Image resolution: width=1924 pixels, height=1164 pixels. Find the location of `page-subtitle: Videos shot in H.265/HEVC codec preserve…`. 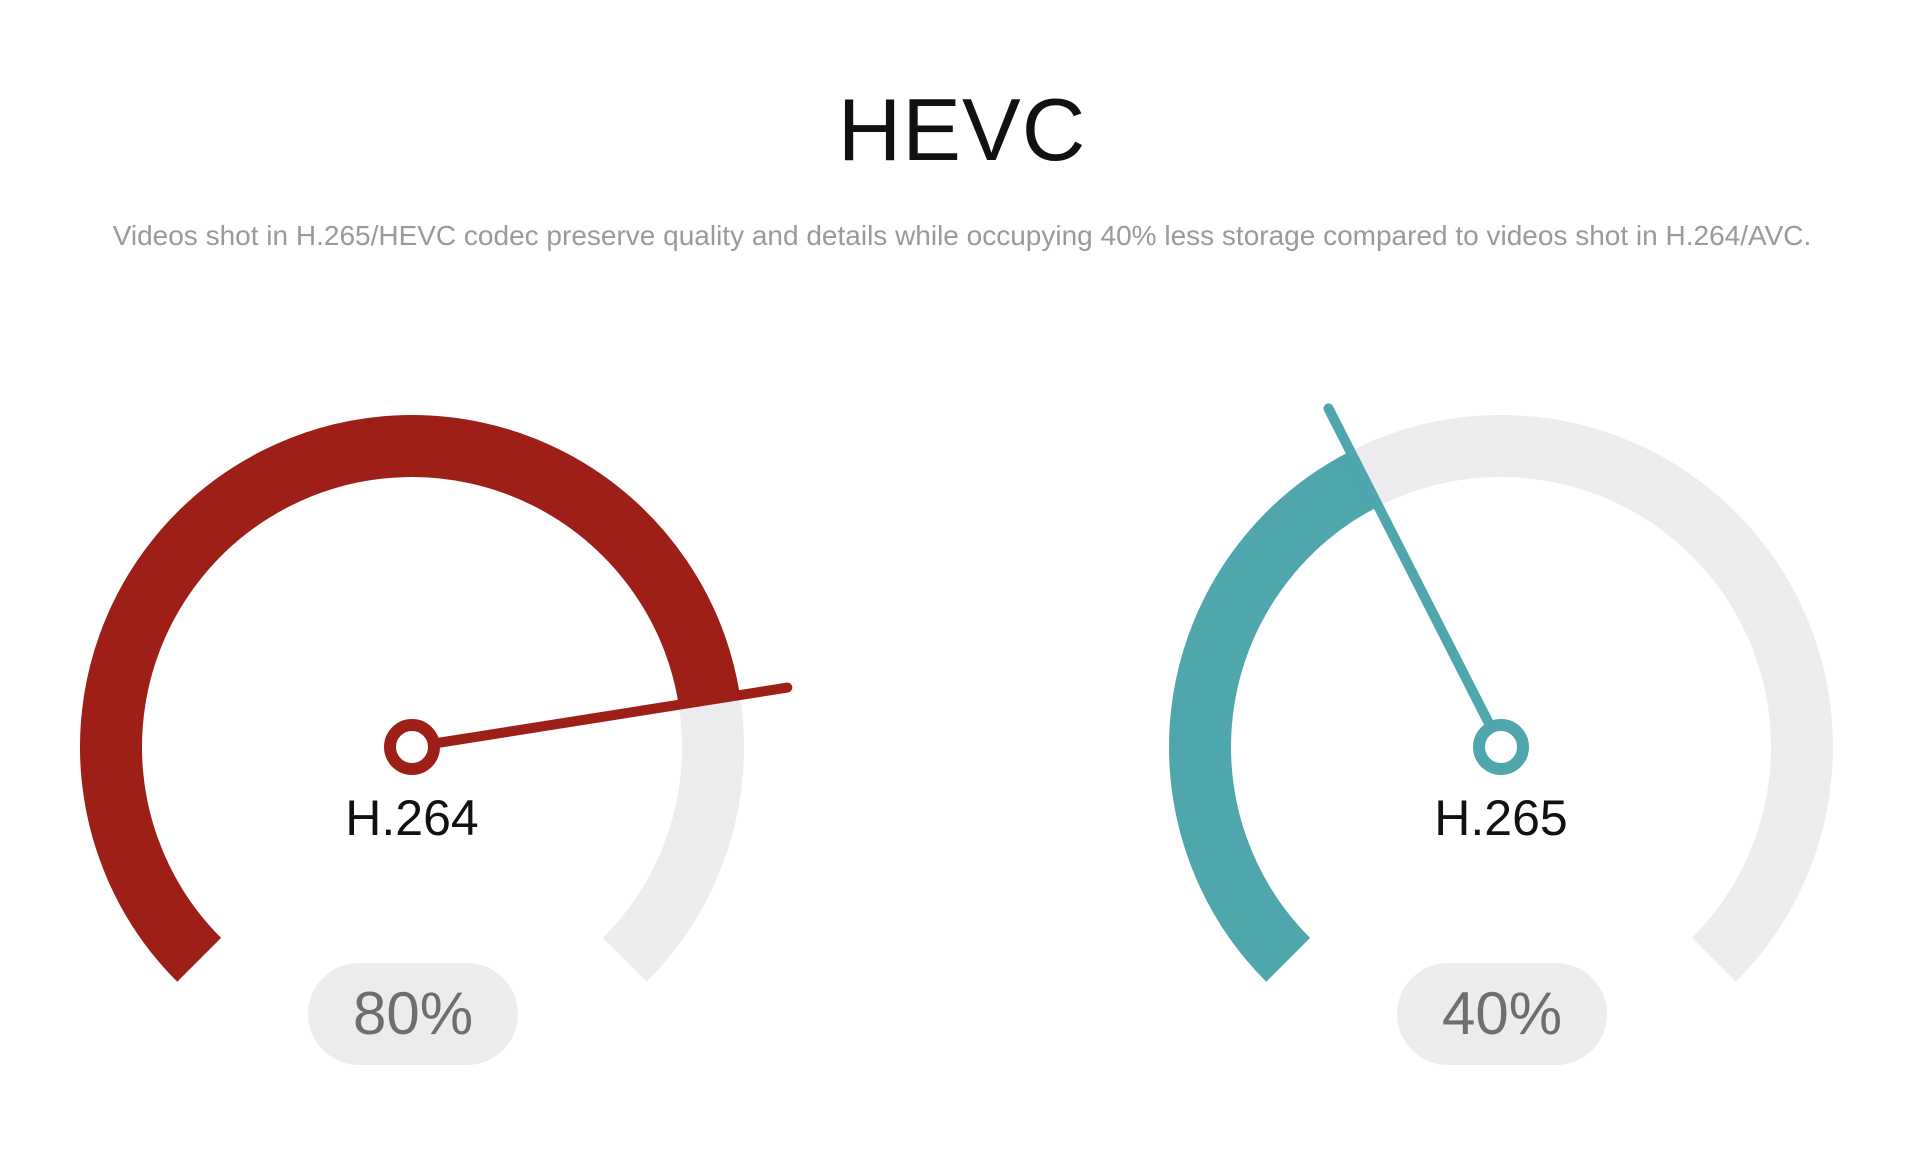

page-subtitle: Videos shot in H.265/HEVC codec preserve… is located at coordinates (962, 235).